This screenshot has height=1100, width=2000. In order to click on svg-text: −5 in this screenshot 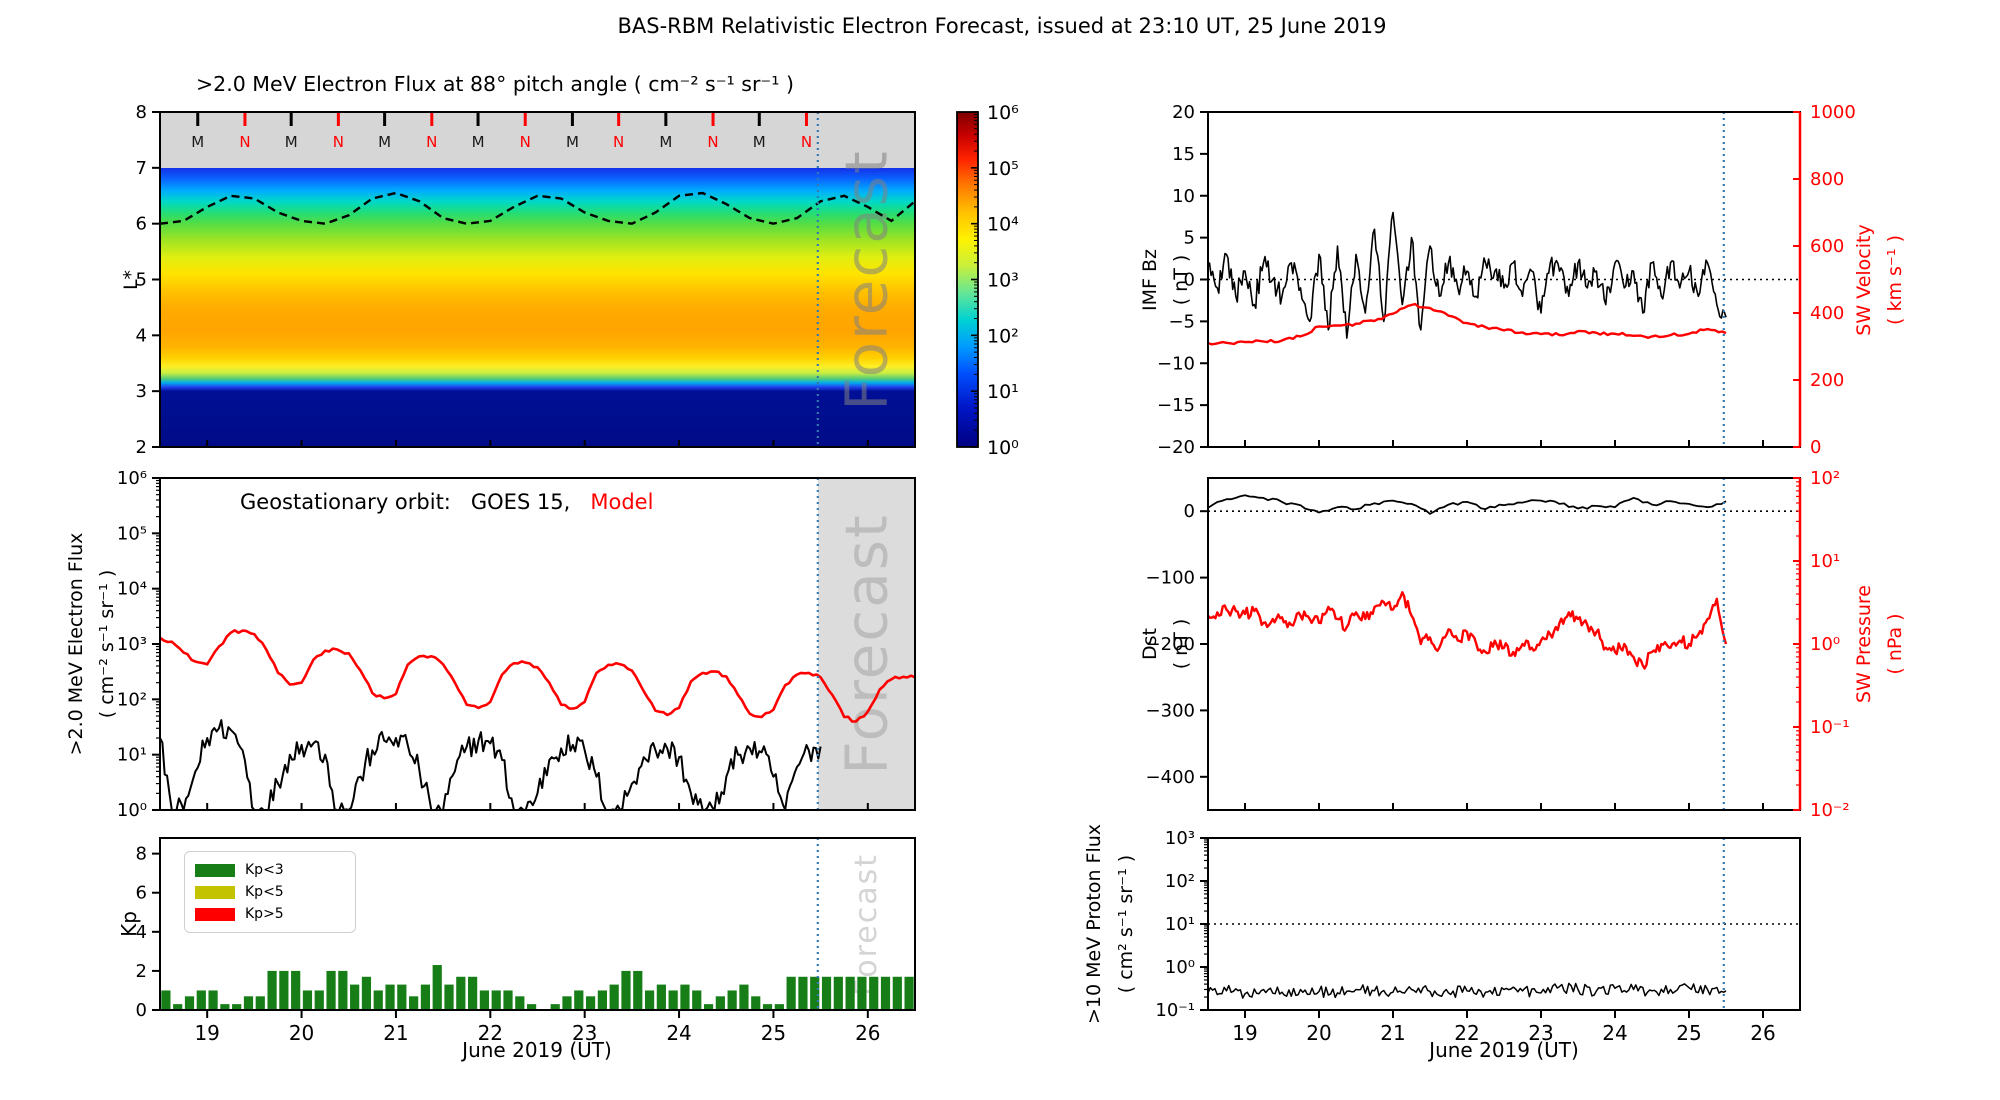, I will do `click(1181, 321)`.